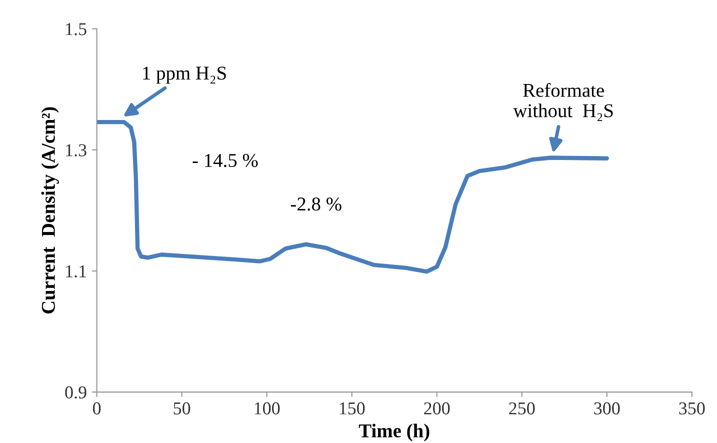 The height and width of the screenshot is (443, 717). I want to click on x-tick-label: 50, so click(182, 408).